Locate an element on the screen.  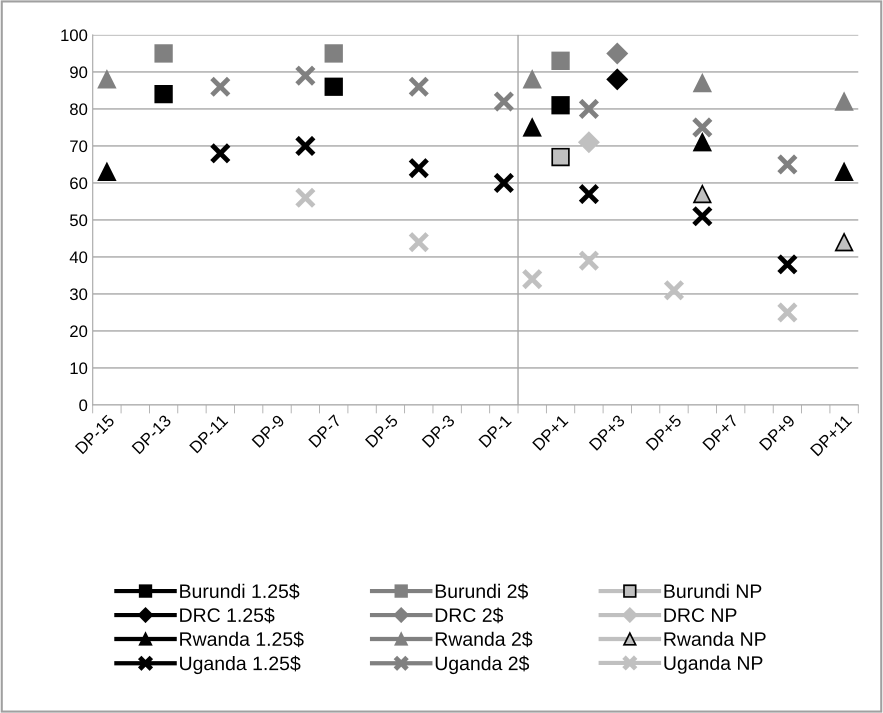
y-tick-label: 70 is located at coordinates (79, 146).